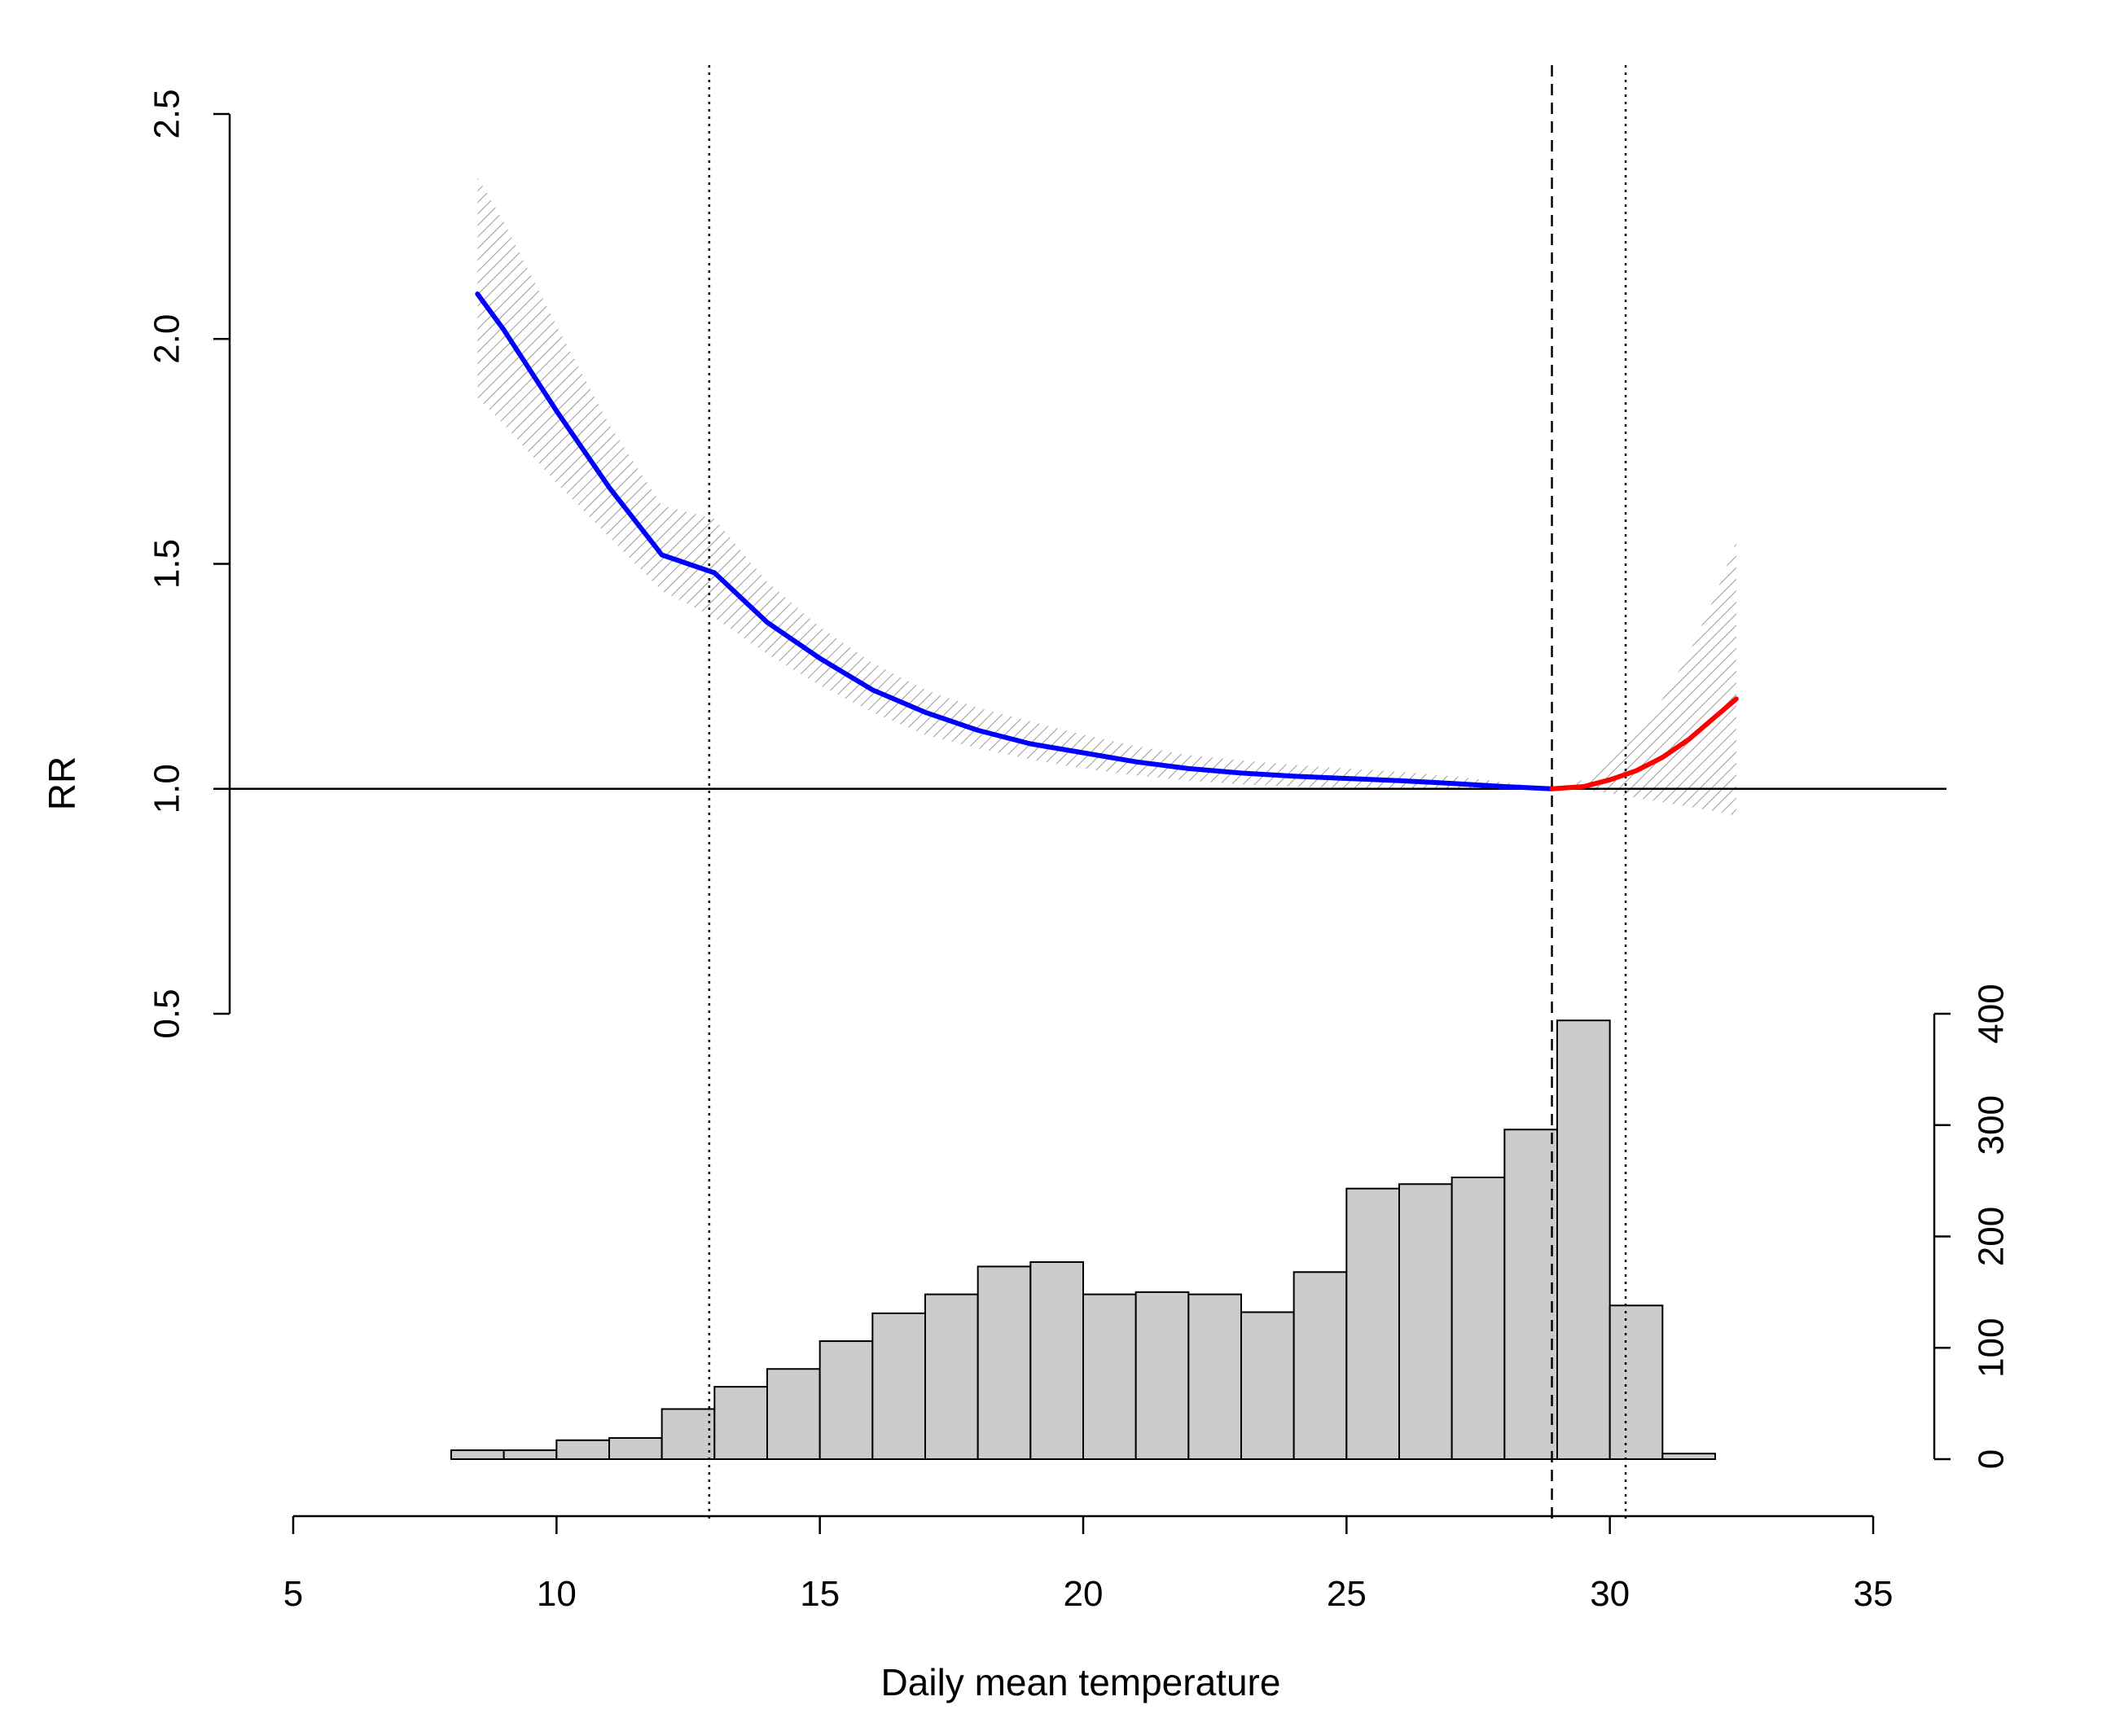 The image size is (2111, 1736). Describe the element at coordinates (820, 1594) in the screenshot. I see `x-tick-label: 15` at that location.